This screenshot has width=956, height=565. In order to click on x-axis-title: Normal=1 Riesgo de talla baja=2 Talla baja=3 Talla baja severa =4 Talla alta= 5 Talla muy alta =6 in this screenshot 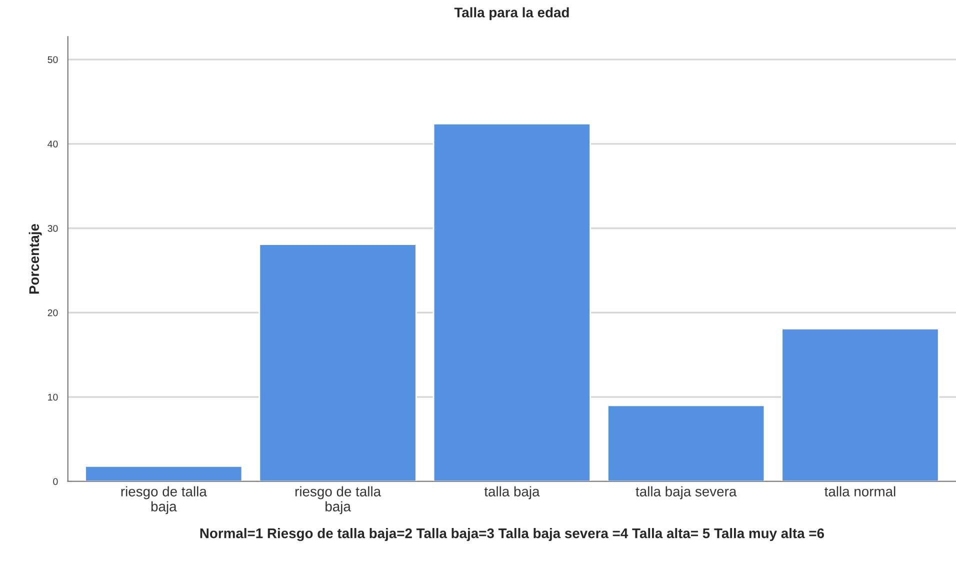, I will do `click(512, 535)`.